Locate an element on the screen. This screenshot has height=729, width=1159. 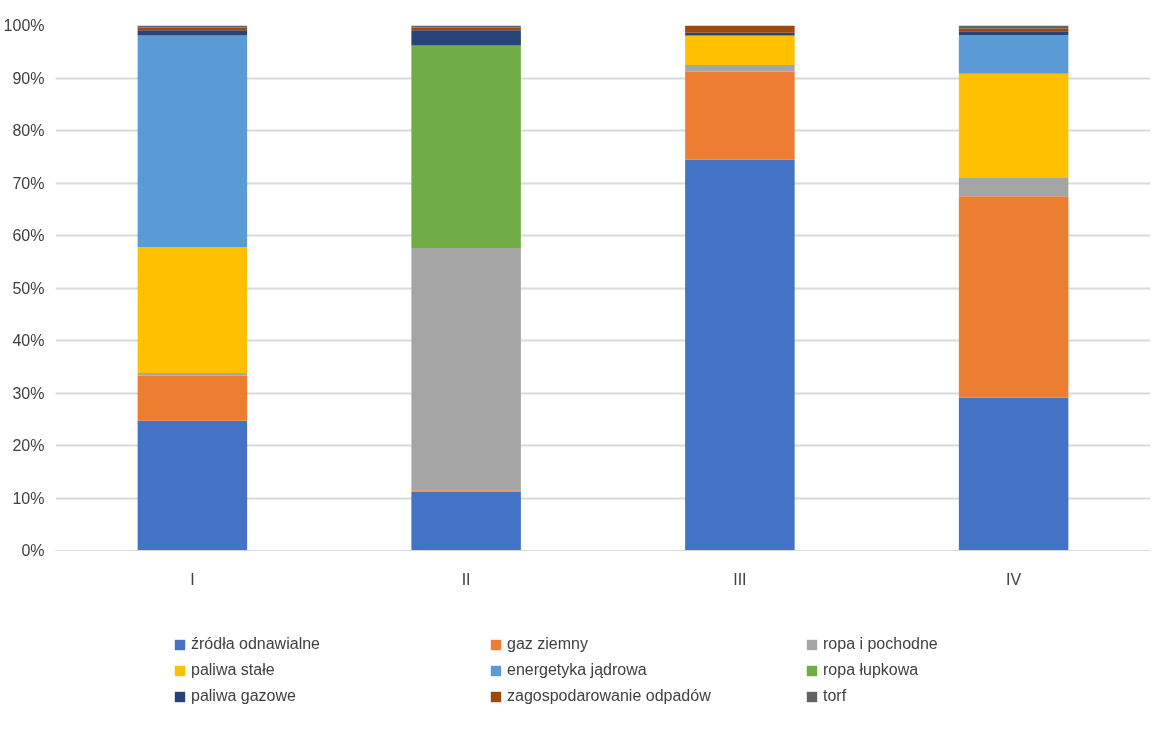
y-tick-label: 70% is located at coordinates (28, 183).